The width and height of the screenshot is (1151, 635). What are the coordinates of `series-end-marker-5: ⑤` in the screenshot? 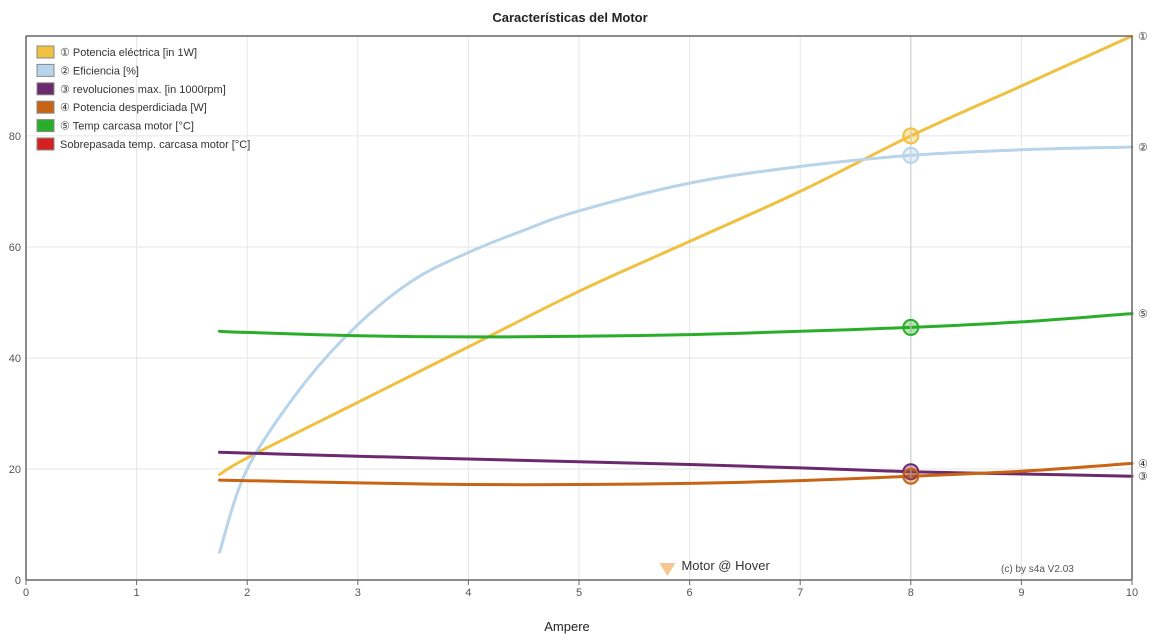 It's located at (1143, 315).